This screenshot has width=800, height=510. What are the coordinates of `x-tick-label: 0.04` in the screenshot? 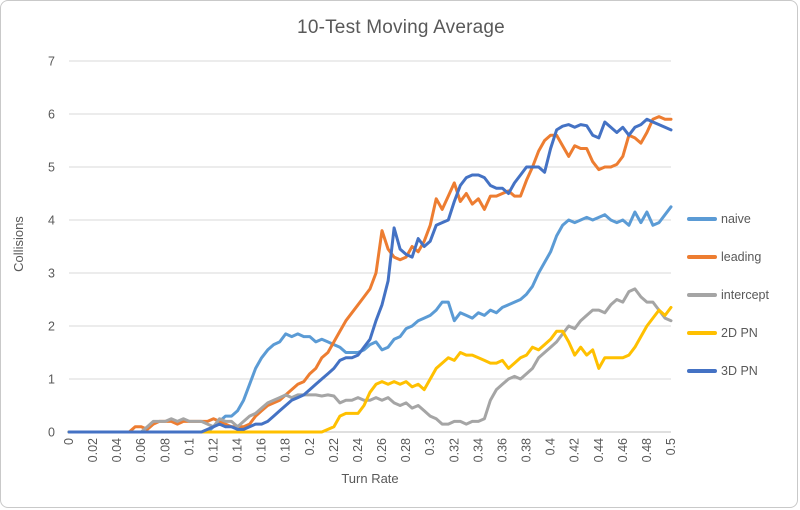 It's located at (117, 450).